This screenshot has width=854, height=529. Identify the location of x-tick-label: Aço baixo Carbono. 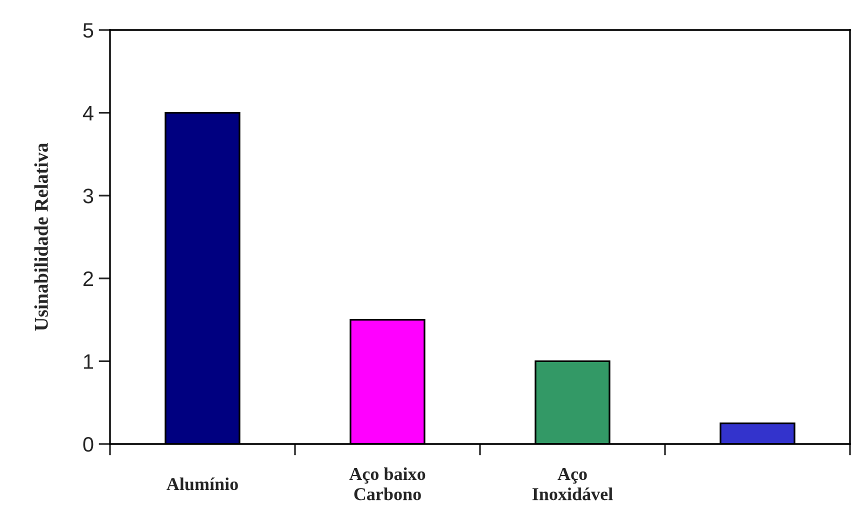
(387, 483).